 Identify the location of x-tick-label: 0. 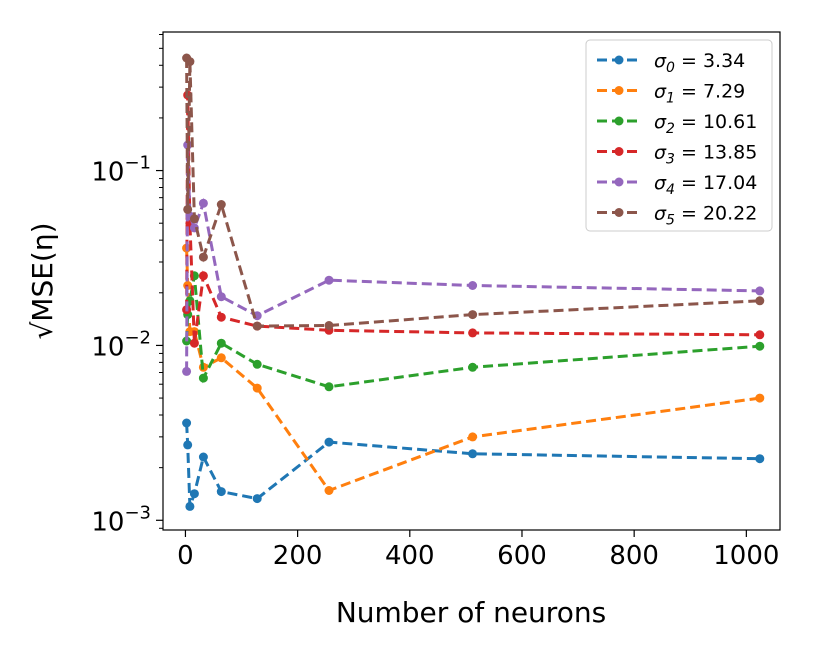
(185, 556).